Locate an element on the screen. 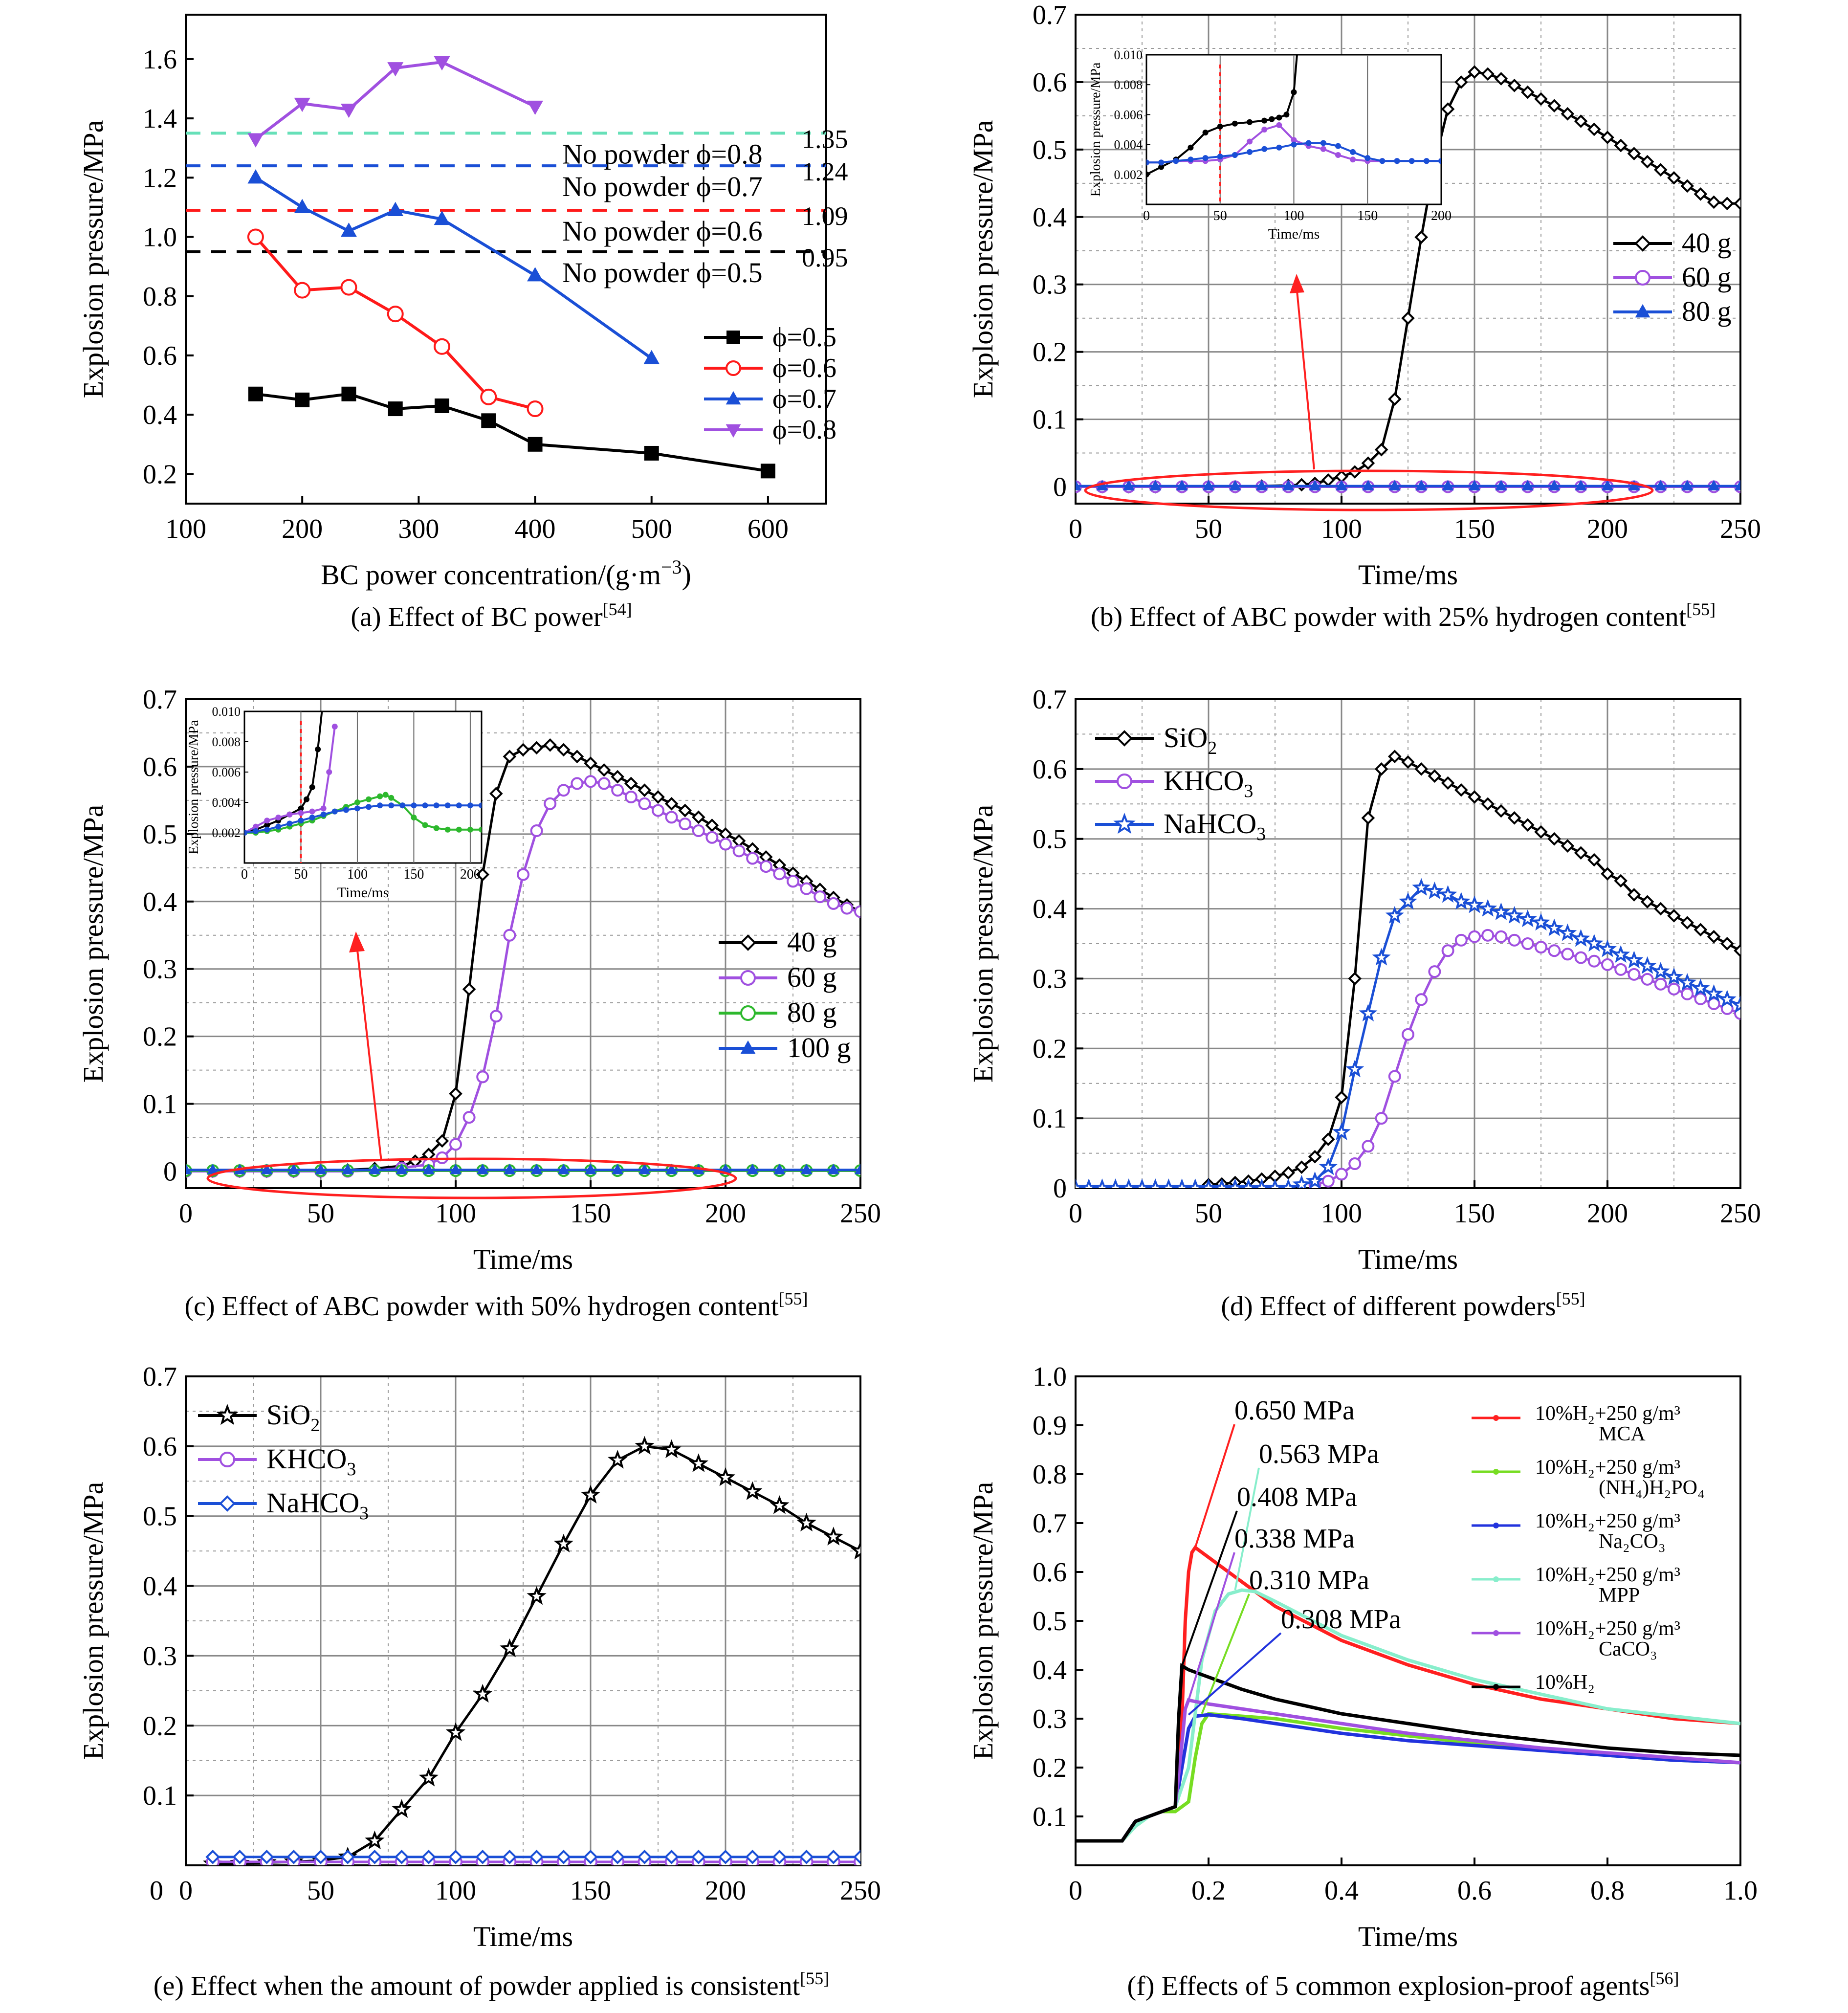  y-axis-label: Explosion pressure/MPa is located at coordinates (983, 944).